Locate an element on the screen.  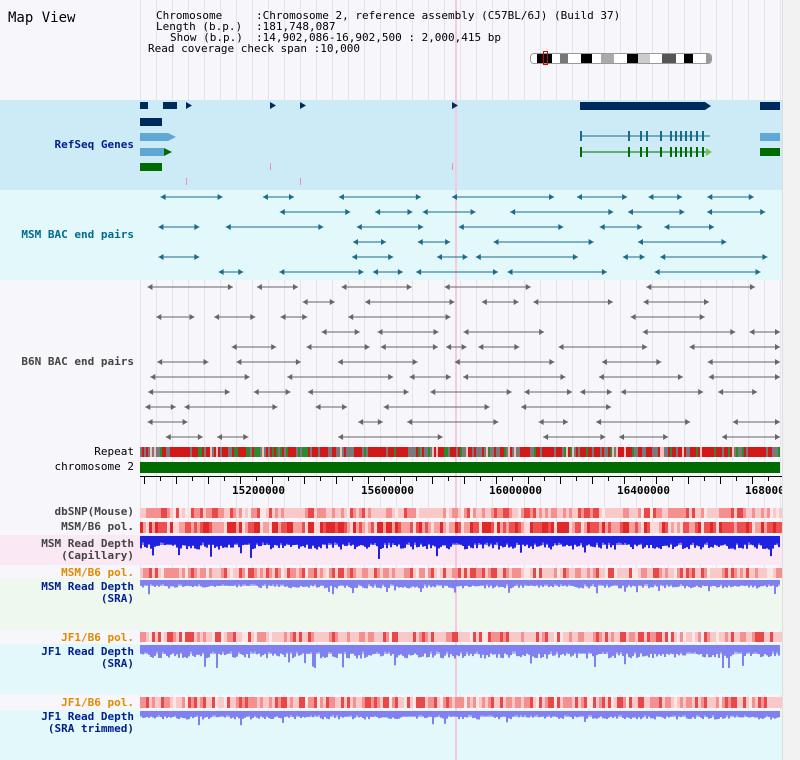
track-label-b6n-bac: B6N BAC end pairs is located at coordinates (77, 361).